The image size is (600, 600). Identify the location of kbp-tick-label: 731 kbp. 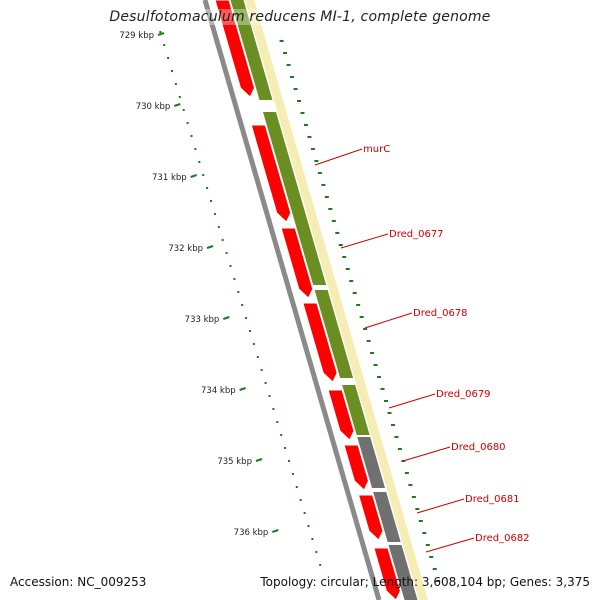
(169, 178).